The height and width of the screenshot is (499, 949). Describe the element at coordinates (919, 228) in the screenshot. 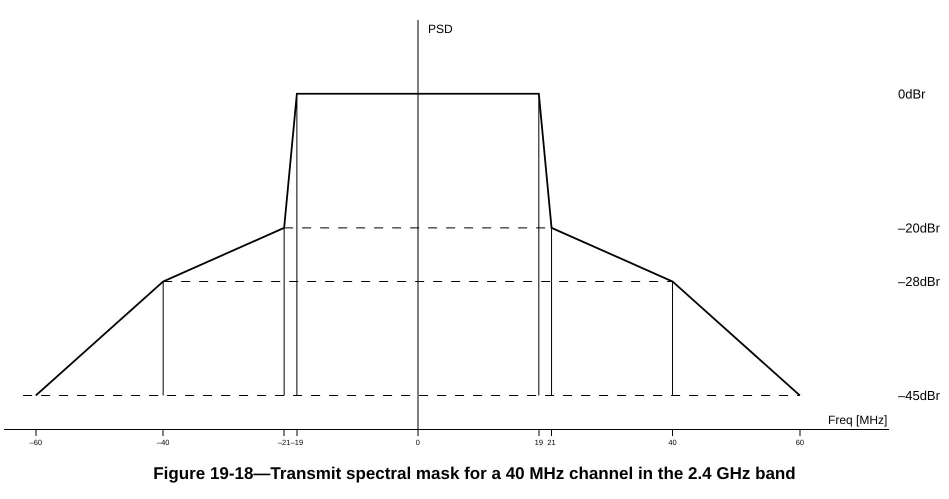

I see `y-tick-label: –20dBr` at that location.